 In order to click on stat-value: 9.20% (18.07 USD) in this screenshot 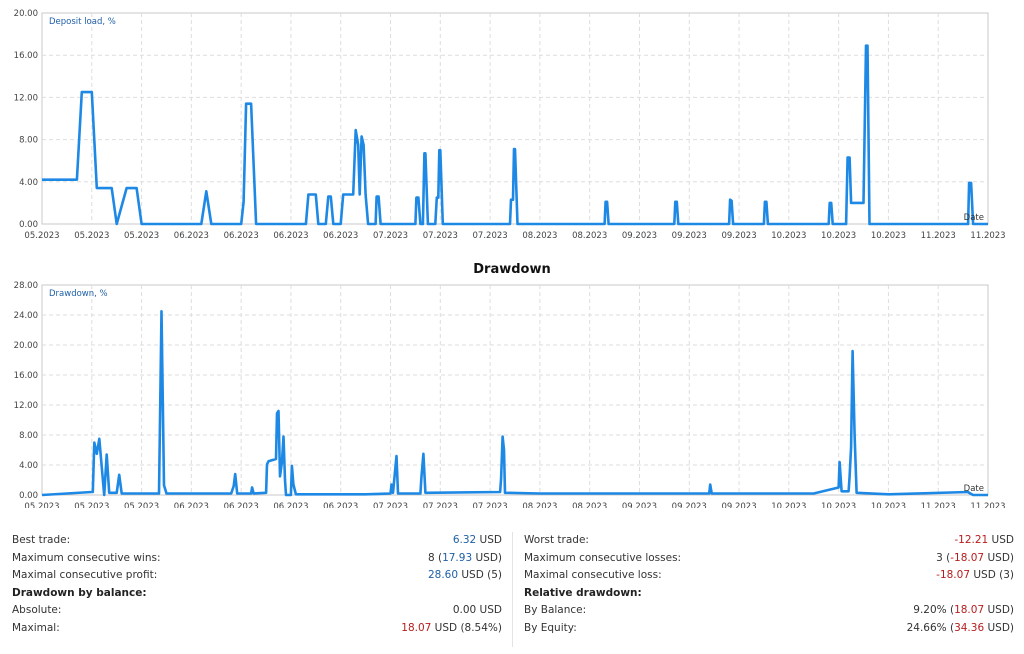, I will do `click(963, 611)`.